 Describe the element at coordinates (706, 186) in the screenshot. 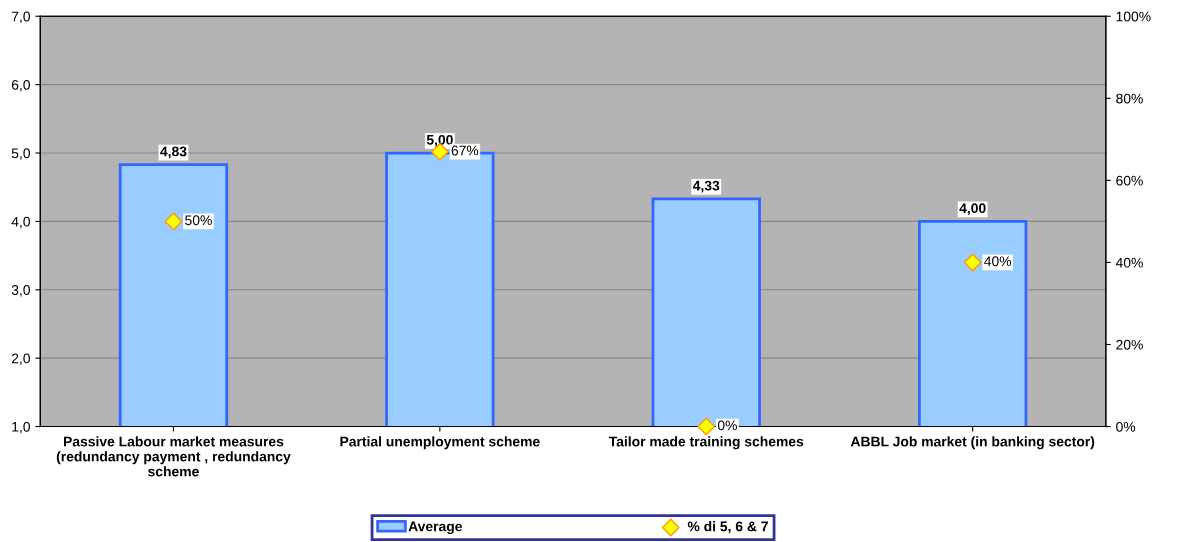

I see `data-label: 4,33` at that location.